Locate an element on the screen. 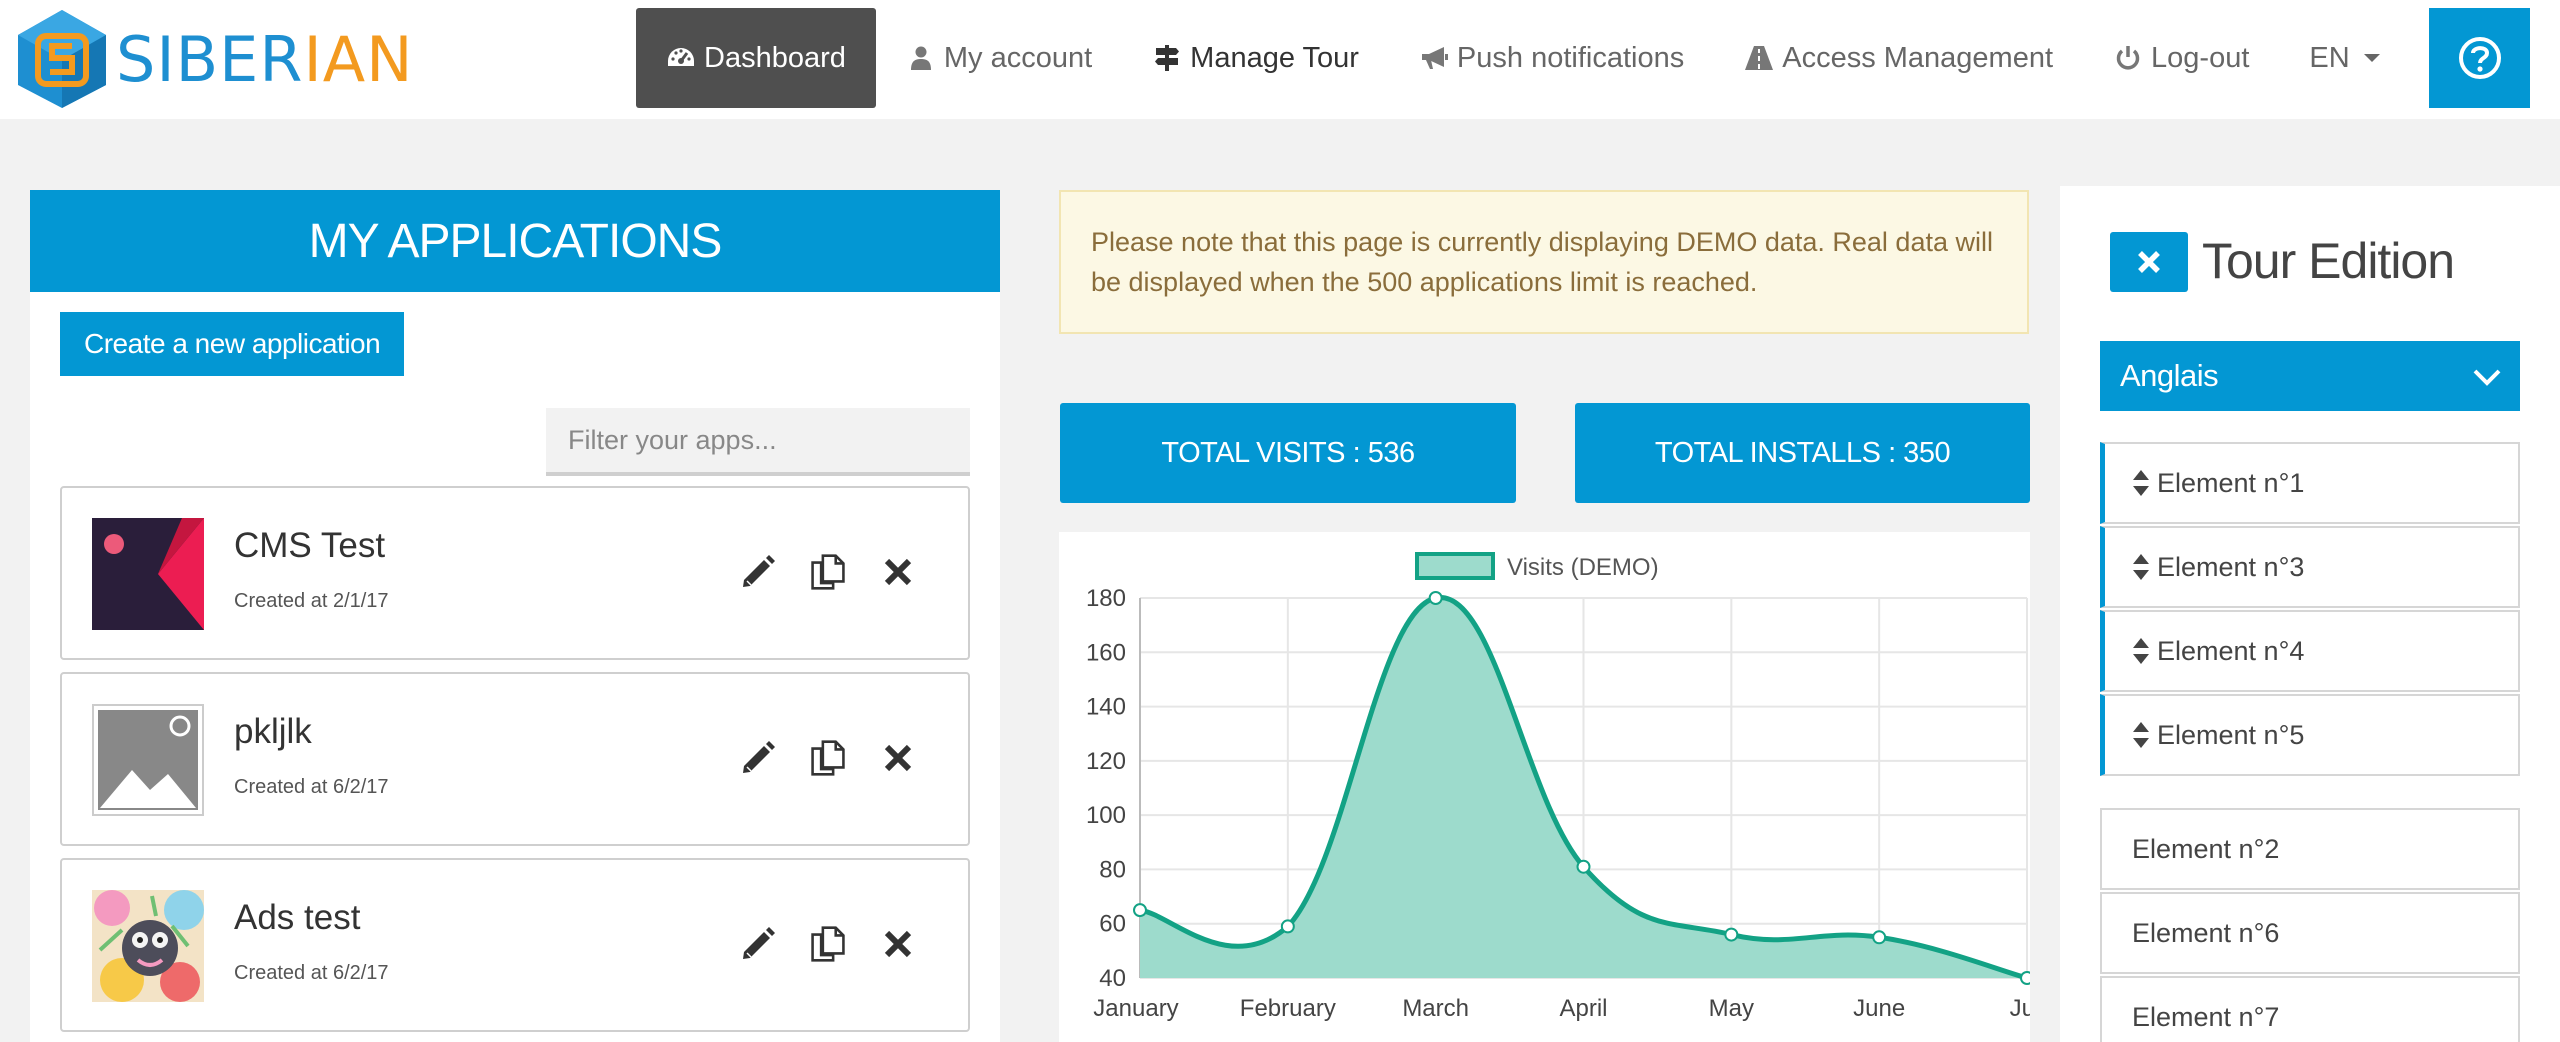 This screenshot has height=1042, width=2560. tour-element-1: Element n°1 is located at coordinates (2310, 483).